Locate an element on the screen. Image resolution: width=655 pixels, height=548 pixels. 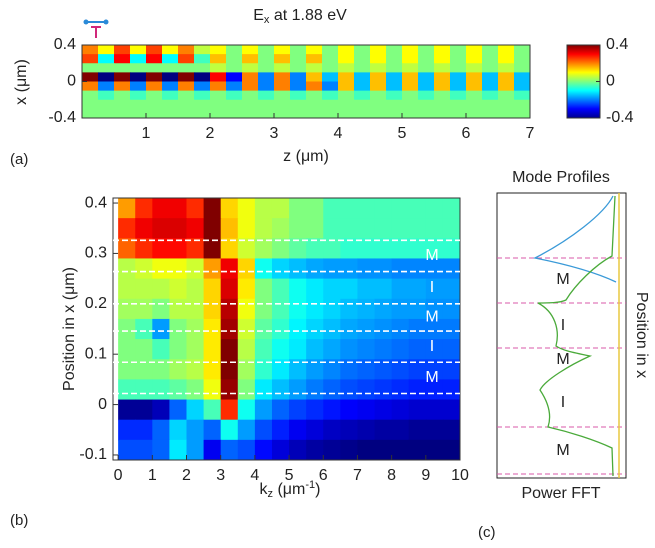
title-subscript: x is located at coordinates (267, 20).